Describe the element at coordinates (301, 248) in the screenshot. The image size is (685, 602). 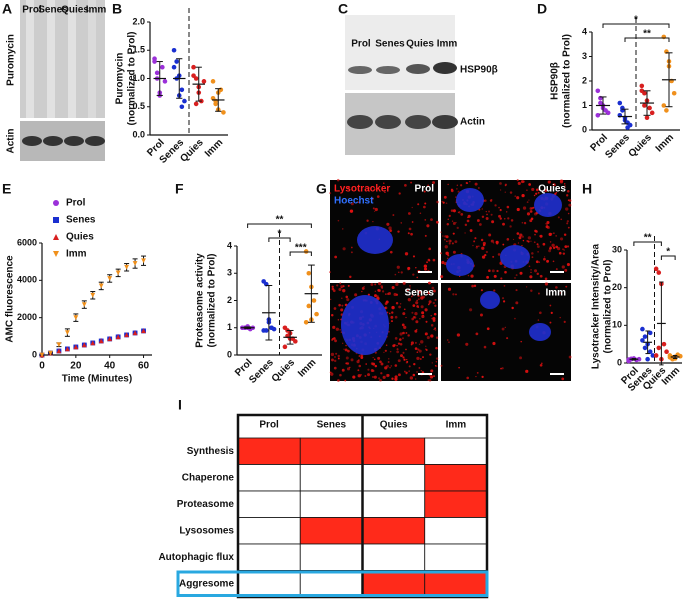
I see `significance-label: ***` at that location.